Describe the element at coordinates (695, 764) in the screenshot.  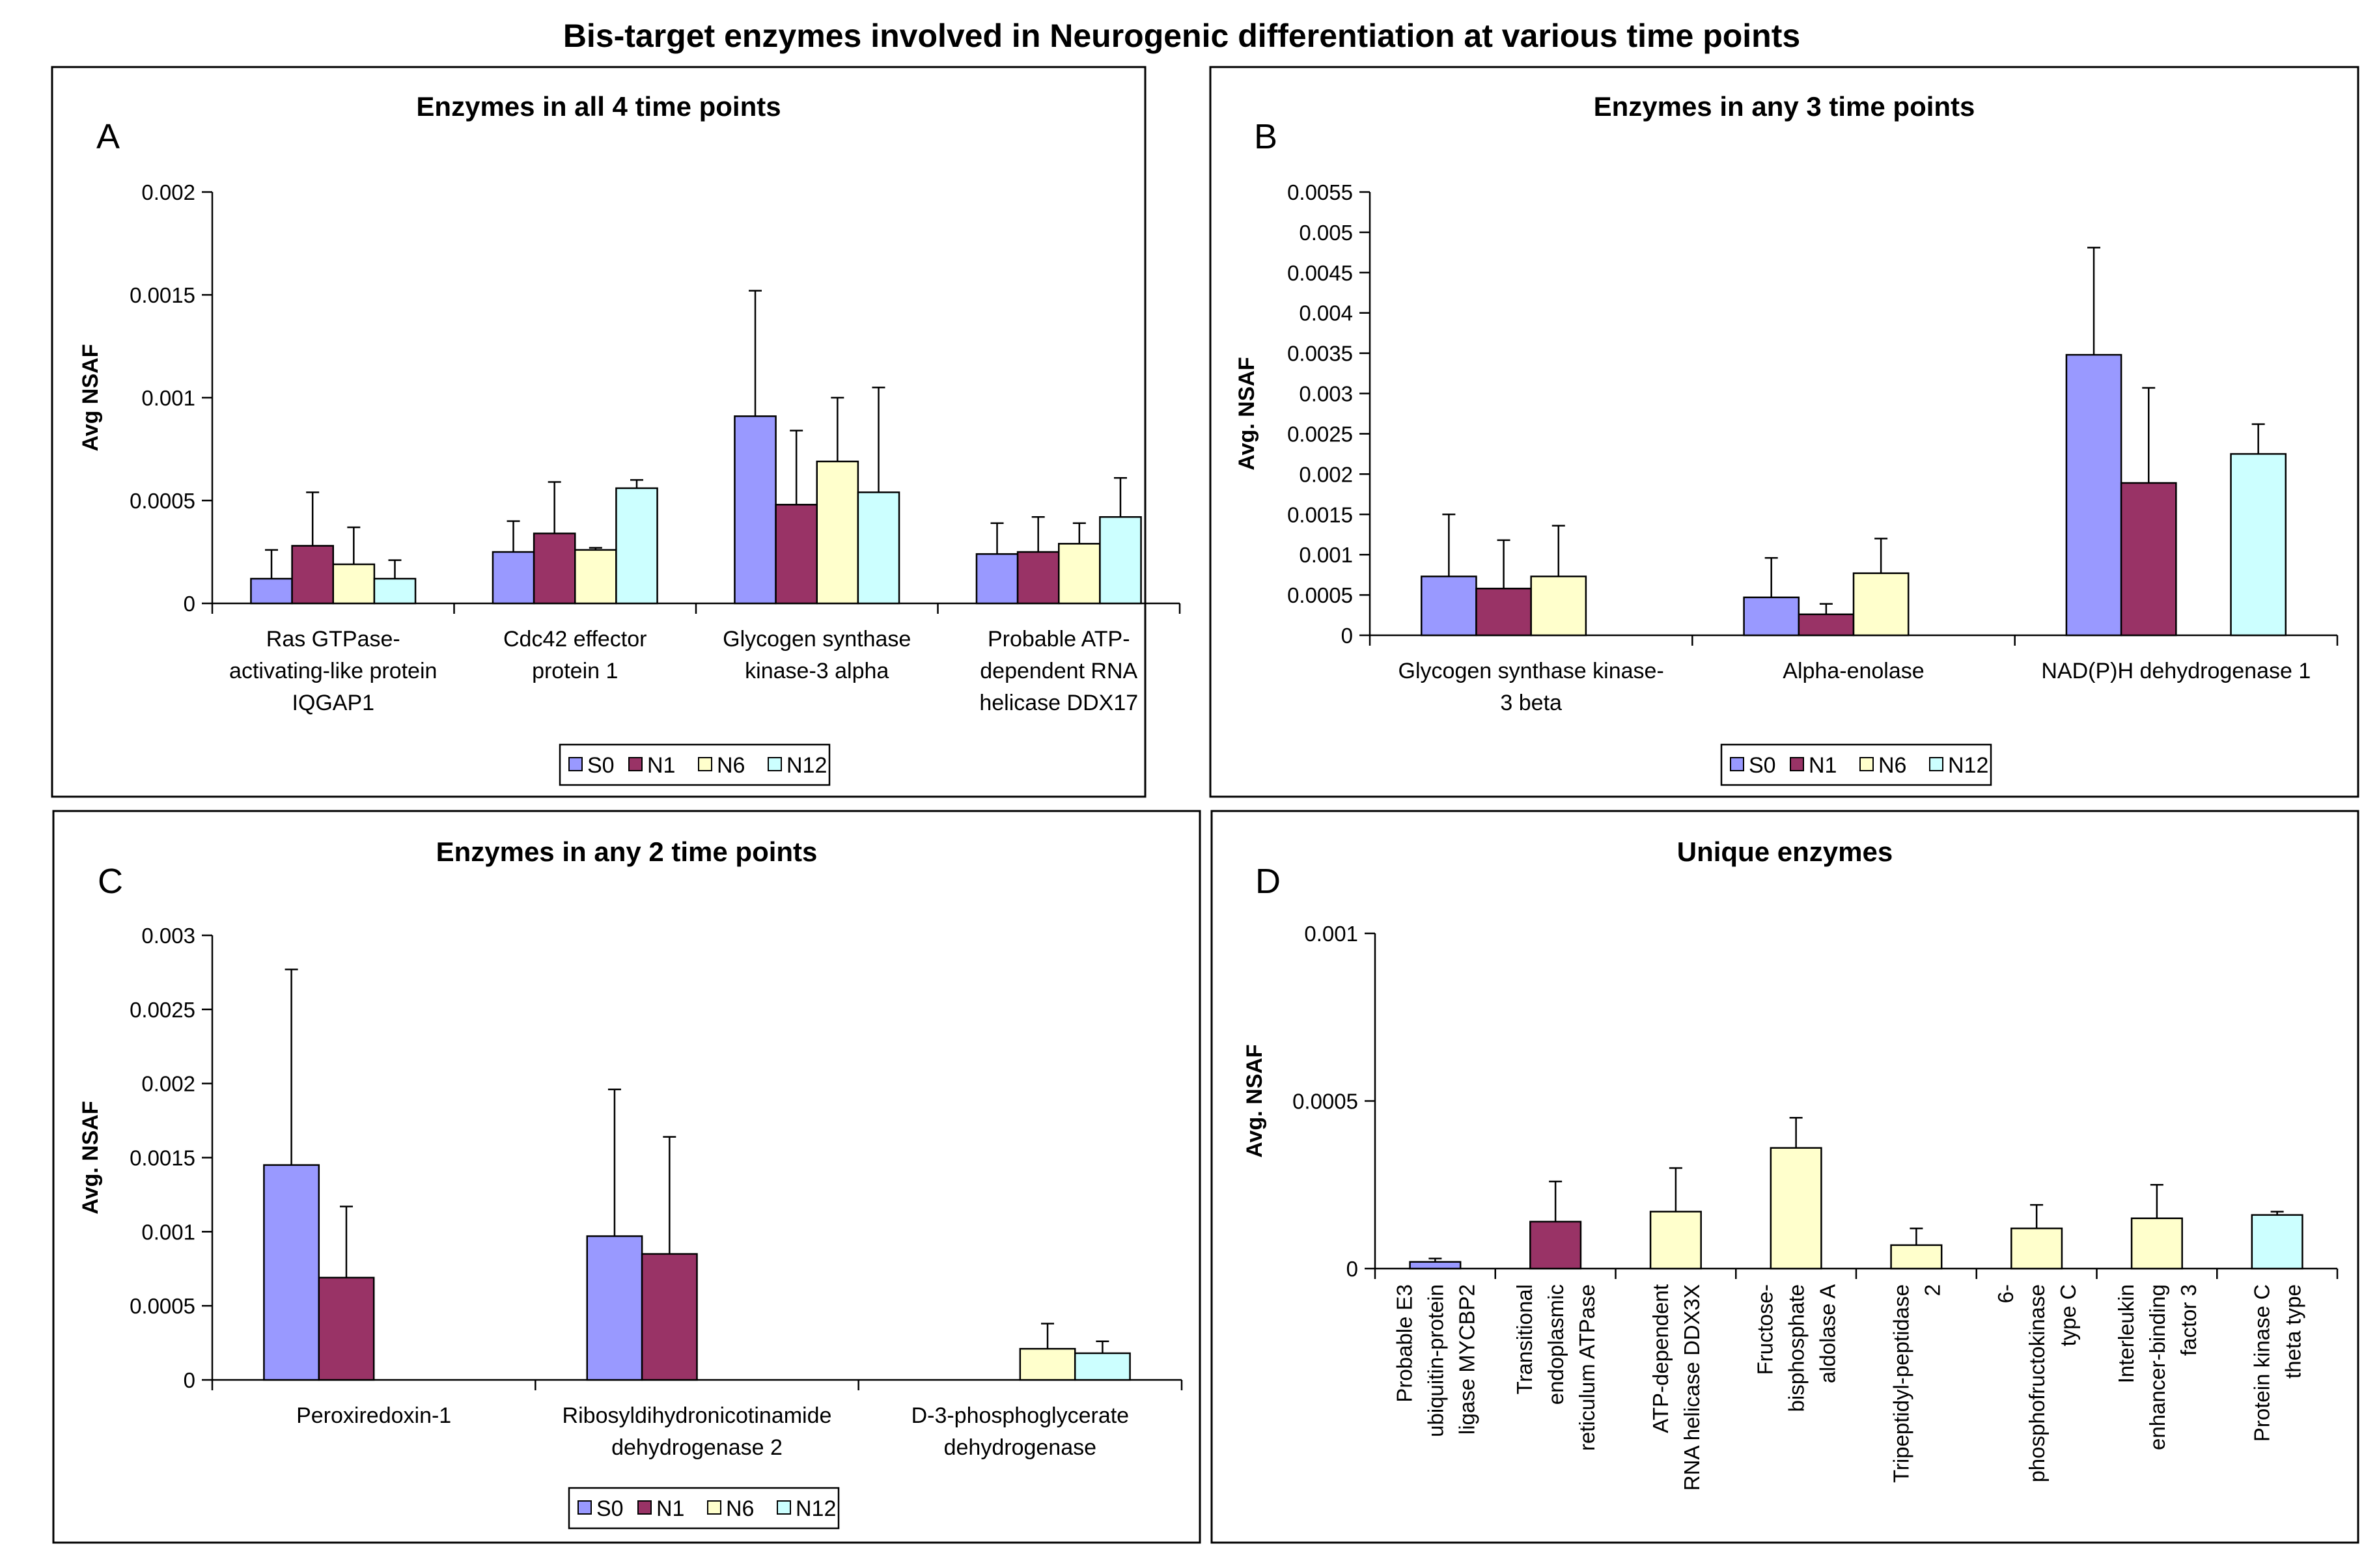
I see `legend-box` at that location.